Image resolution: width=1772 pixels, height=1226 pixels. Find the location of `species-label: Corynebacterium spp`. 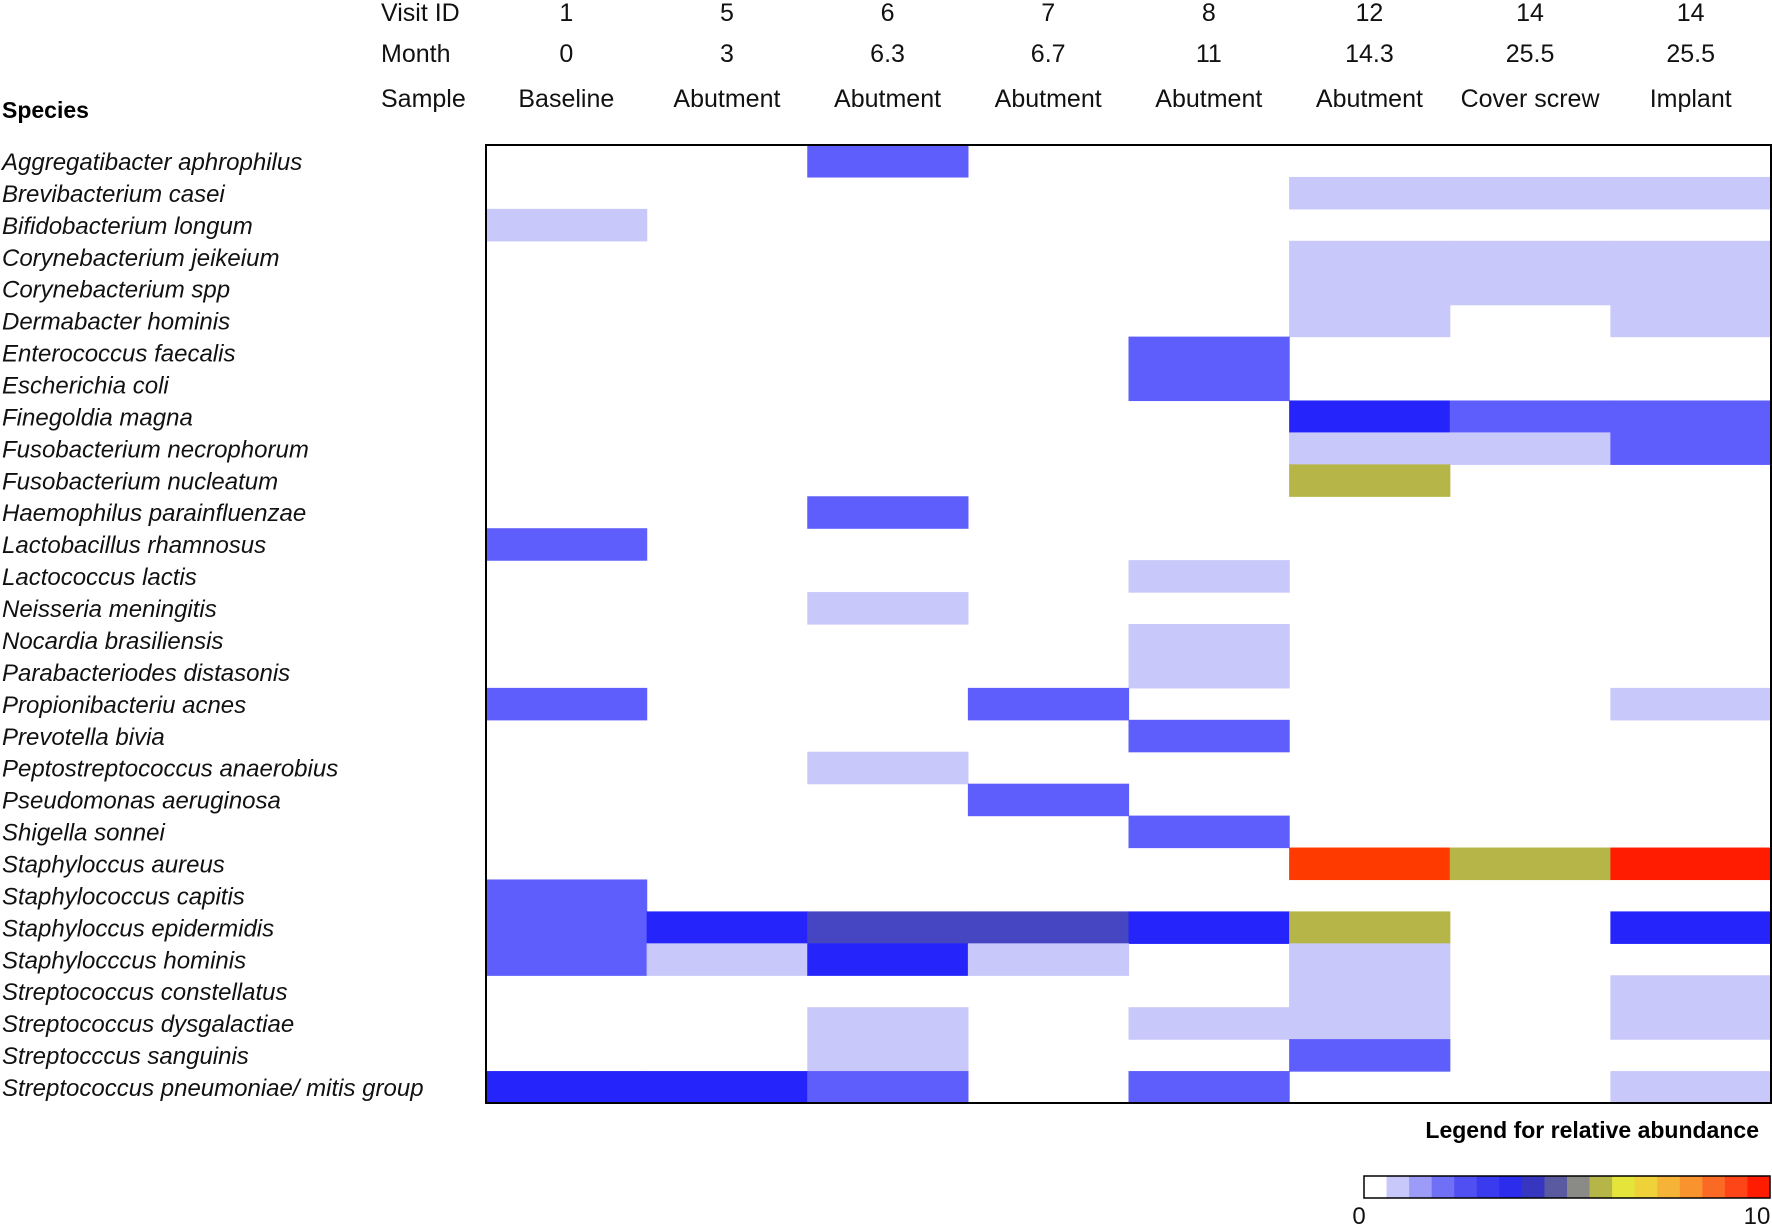

species-label: Corynebacterium spp is located at coordinates (116, 290).